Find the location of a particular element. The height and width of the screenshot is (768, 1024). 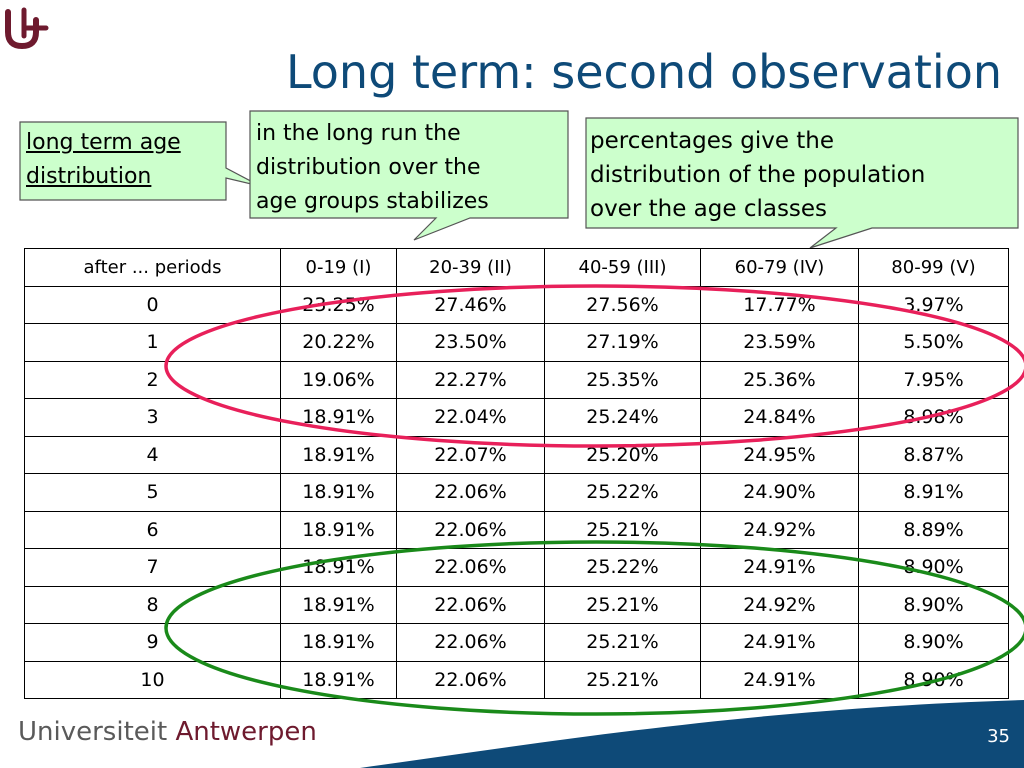

table-cell: 25.24% is located at coordinates (622, 417).